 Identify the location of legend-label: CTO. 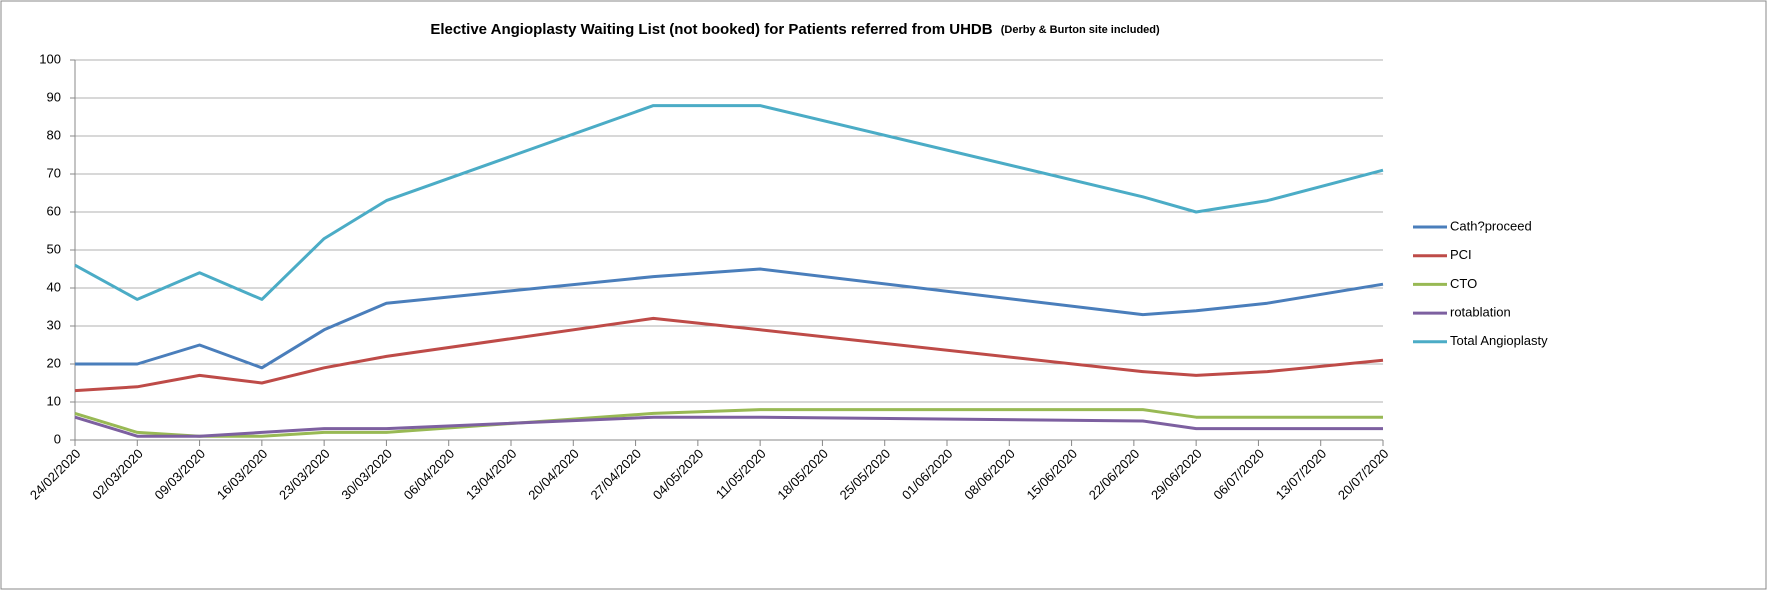
(1463, 283).